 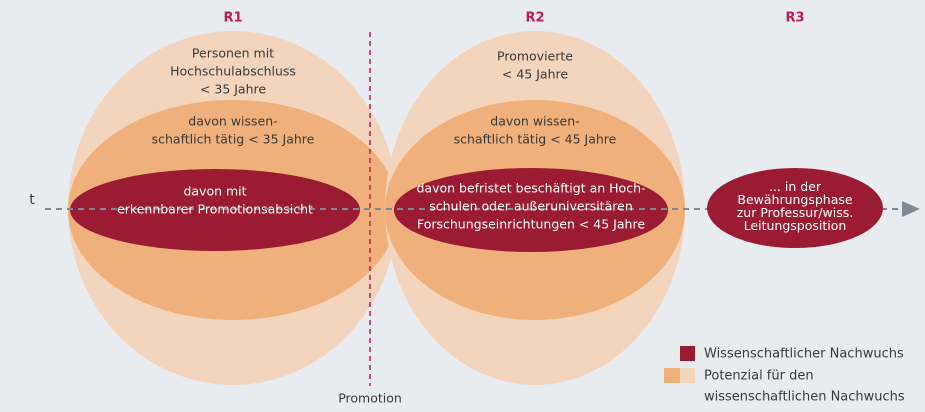 I want to click on ellipse-text: Forschungseinrichtungen < 45 Jahre, so click(x=531, y=224).